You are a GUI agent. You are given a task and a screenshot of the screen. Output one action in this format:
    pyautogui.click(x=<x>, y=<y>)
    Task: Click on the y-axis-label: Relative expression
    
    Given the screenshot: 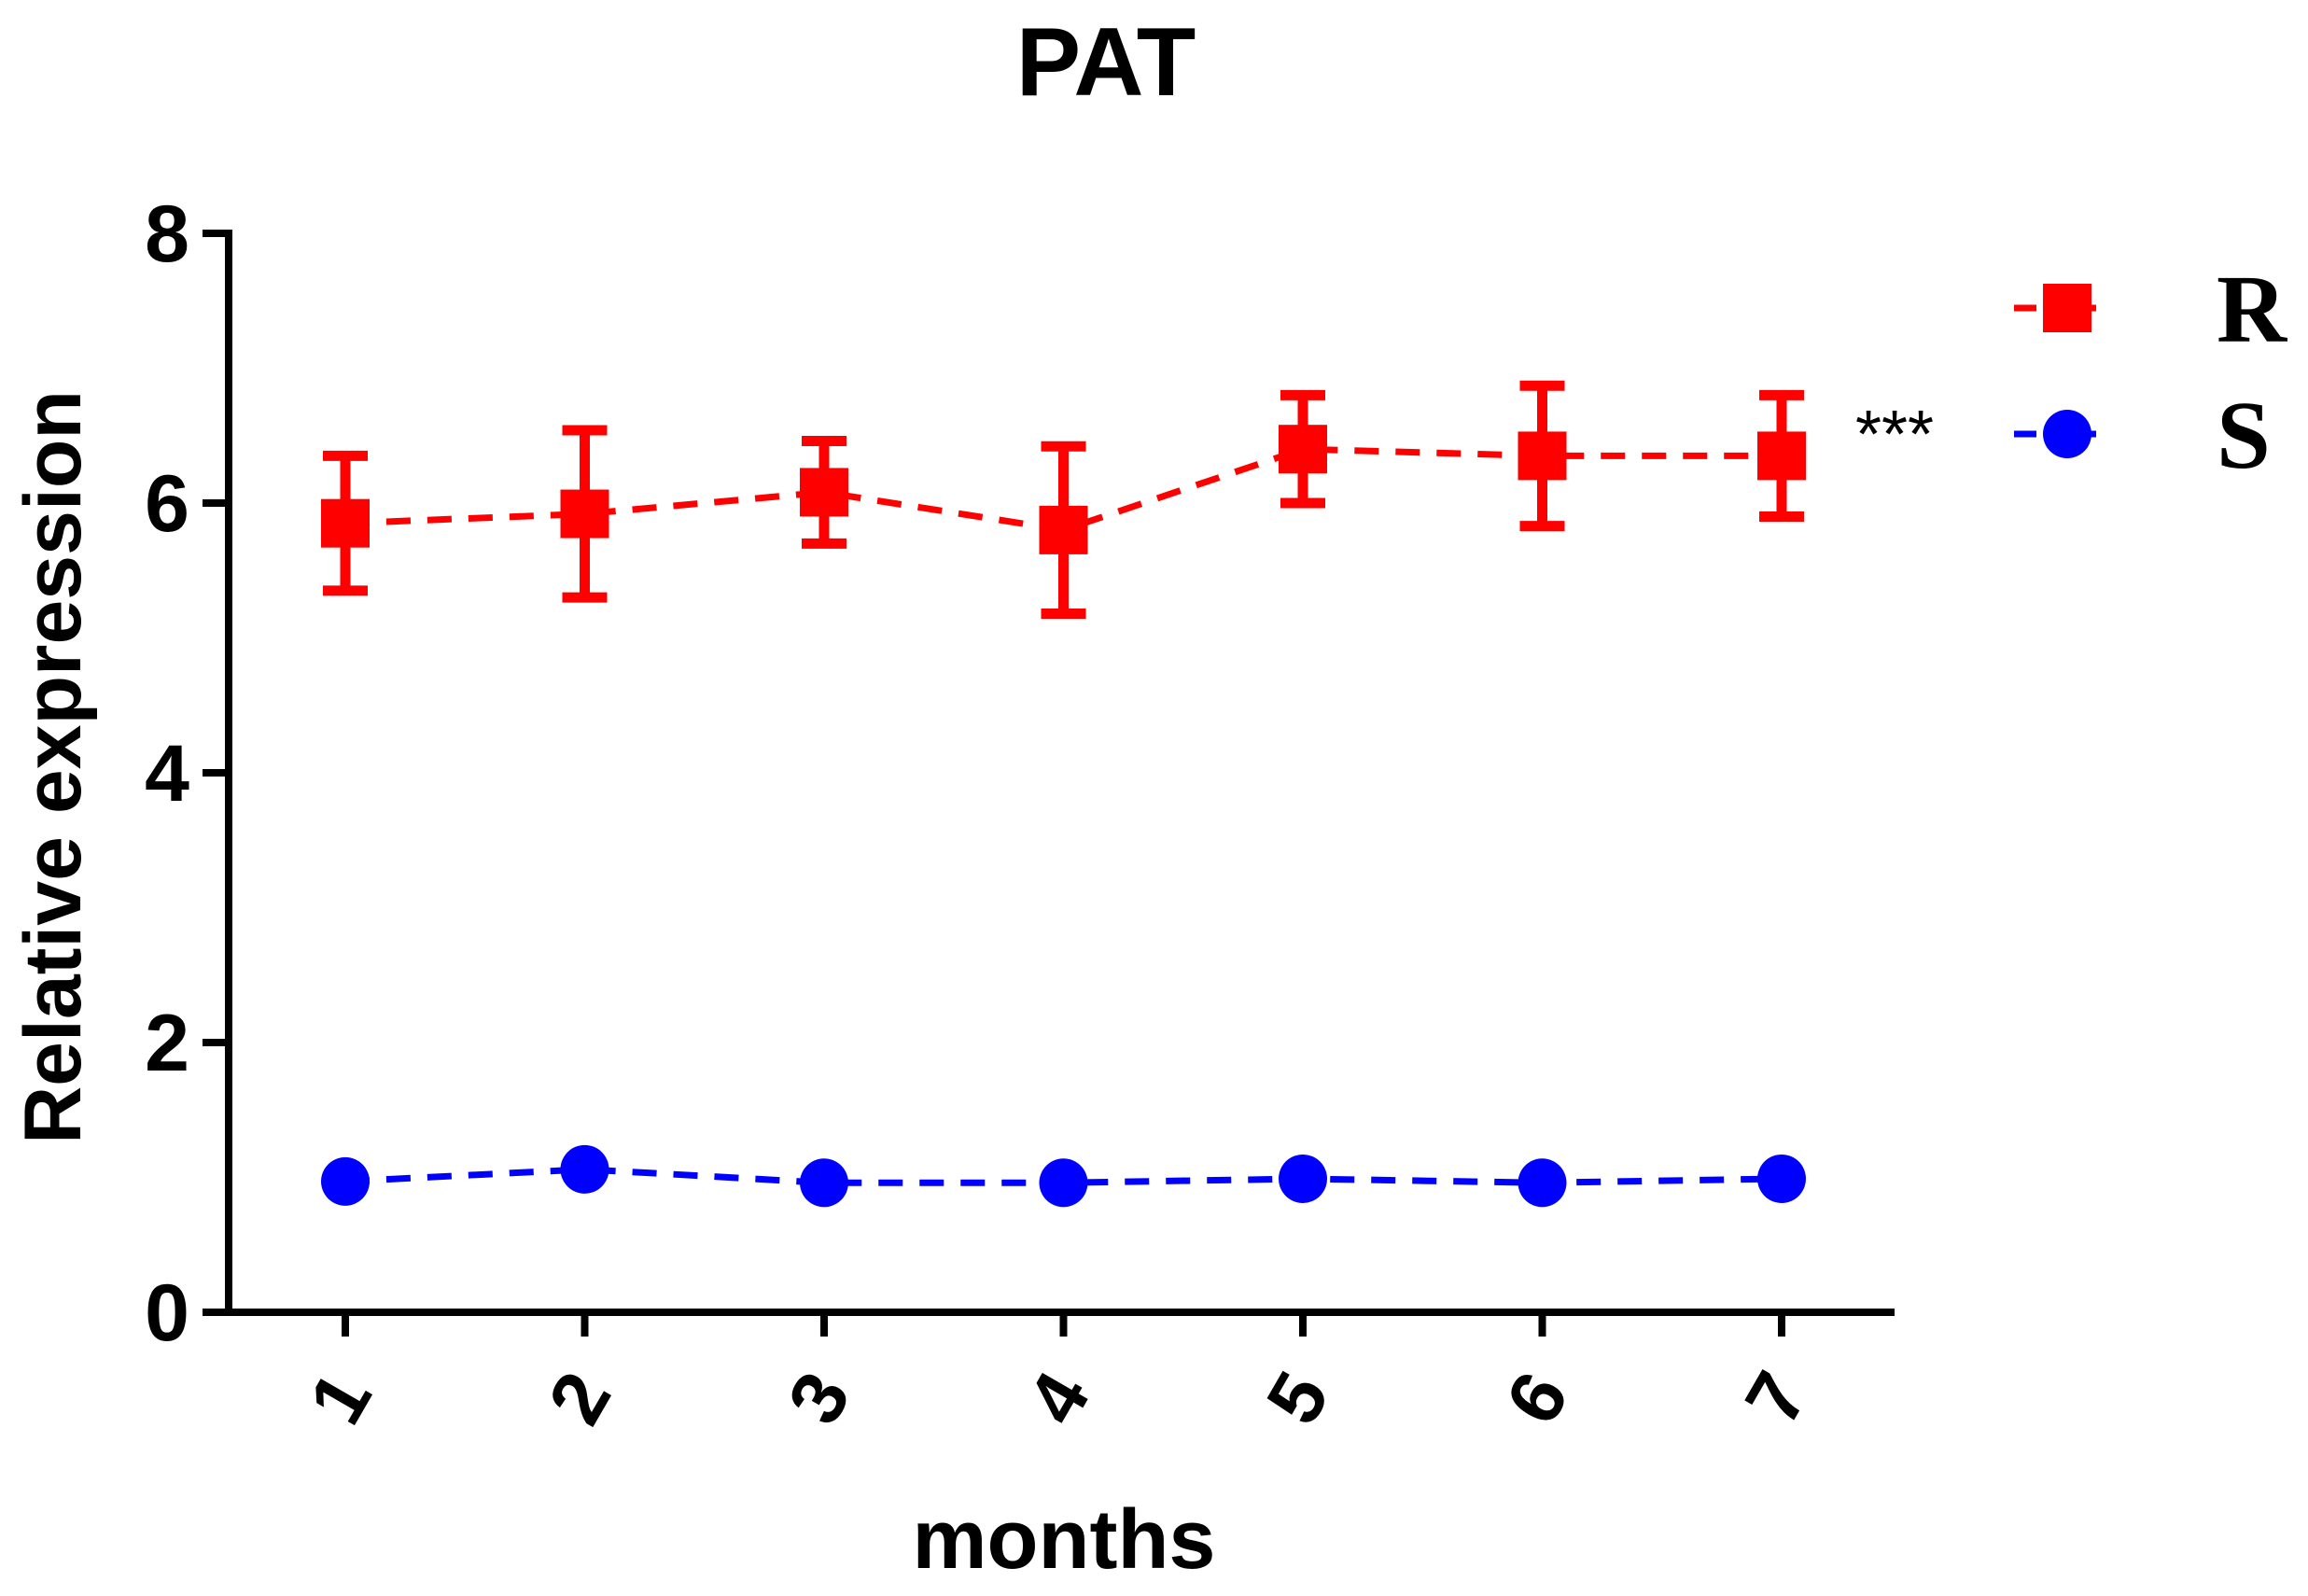 What is the action you would take?
    pyautogui.click(x=53, y=767)
    